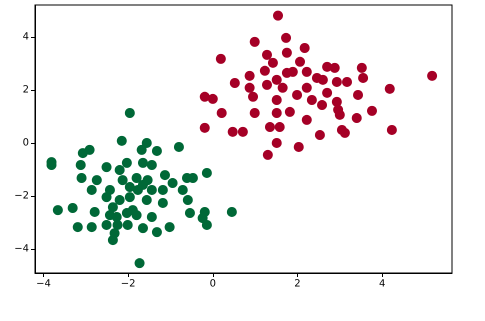 The width and height of the screenshot is (485, 321). What do you see at coordinates (213, 284) in the screenshot?
I see `x-tick-label: 0` at bounding box center [213, 284].